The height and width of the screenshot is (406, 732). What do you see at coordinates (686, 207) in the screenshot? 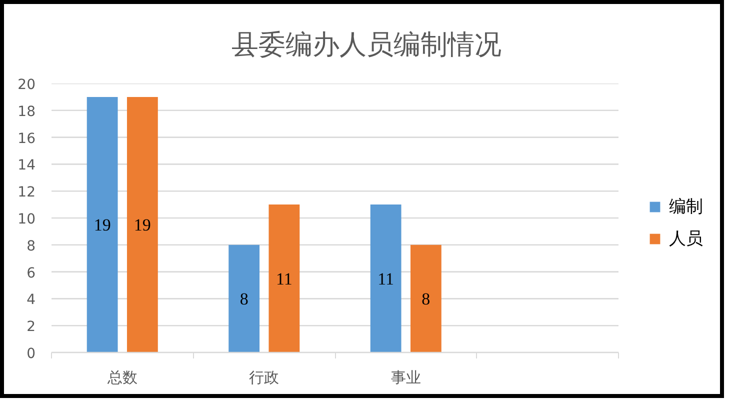
I see `legend-label: 编制` at bounding box center [686, 207].